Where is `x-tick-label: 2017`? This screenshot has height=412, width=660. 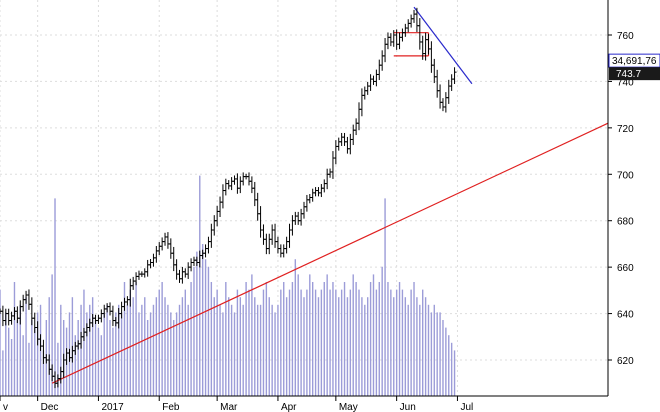
x-tick-label: 2017 is located at coordinates (112, 407).